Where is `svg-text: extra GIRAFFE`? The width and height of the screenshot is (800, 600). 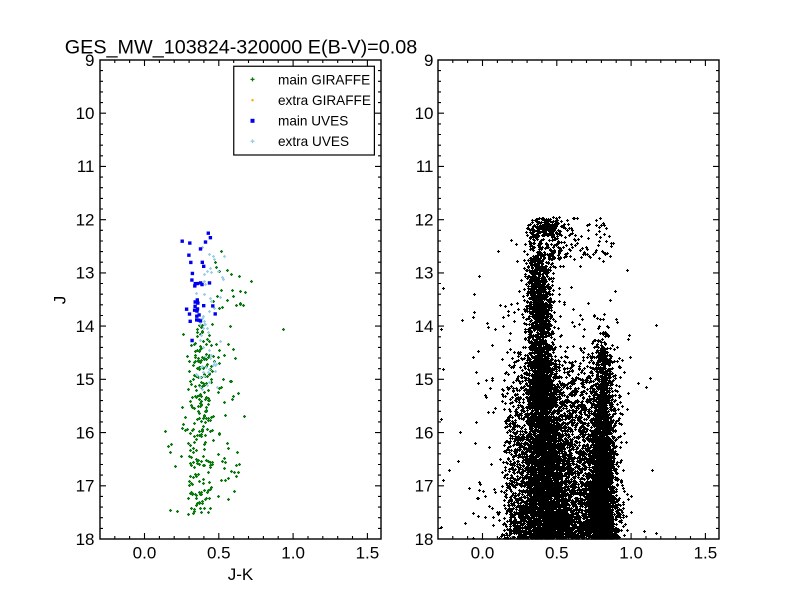
svg-text: extra GIRAFFE is located at coordinates (324, 100).